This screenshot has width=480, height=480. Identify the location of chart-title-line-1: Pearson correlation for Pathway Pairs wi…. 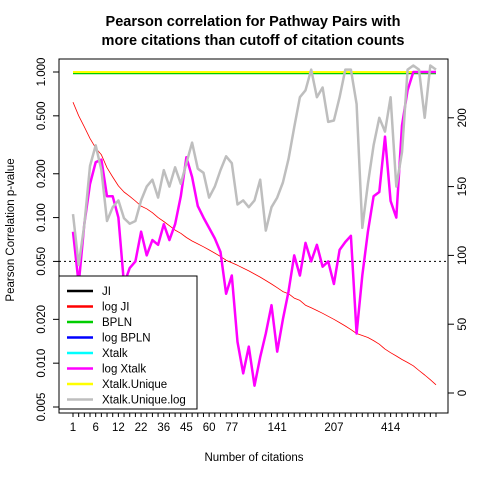
(253, 22).